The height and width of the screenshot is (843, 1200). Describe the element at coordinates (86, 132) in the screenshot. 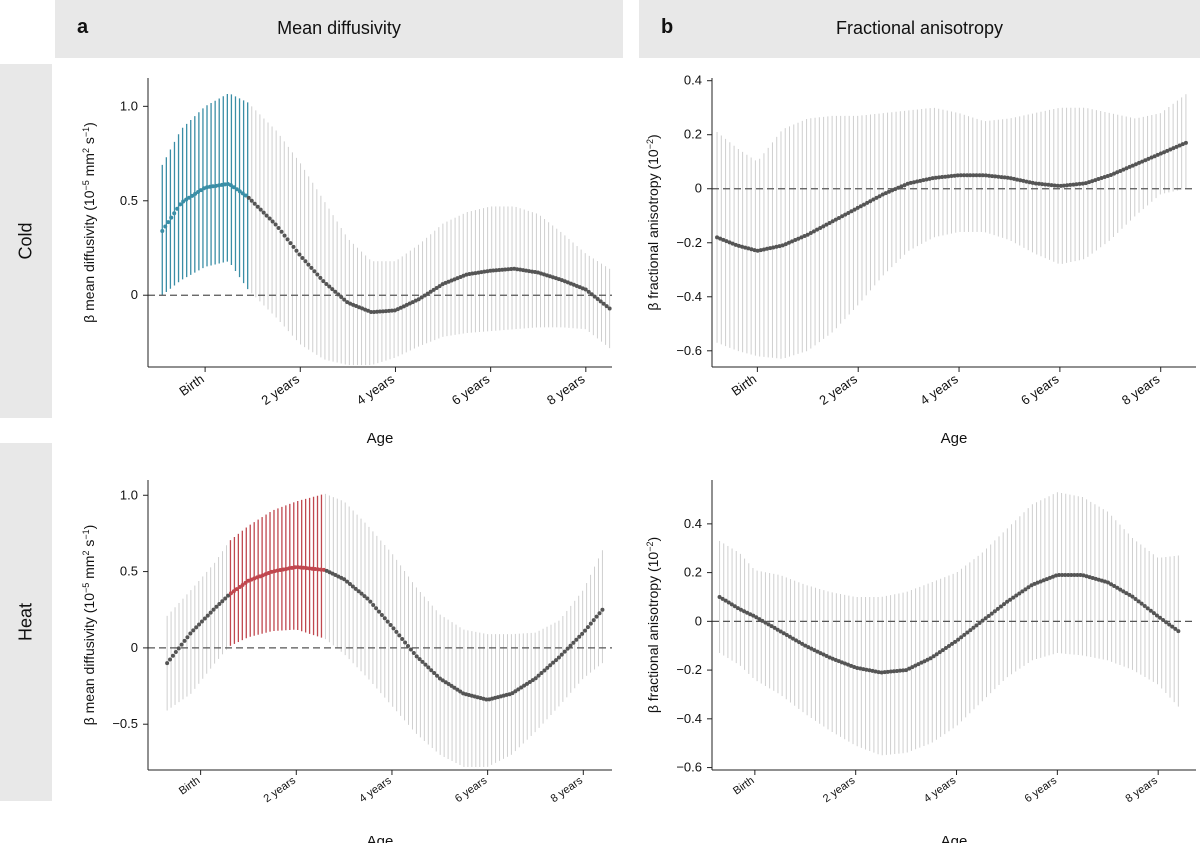

I see `y-axis-label-superscript: −1` at that location.